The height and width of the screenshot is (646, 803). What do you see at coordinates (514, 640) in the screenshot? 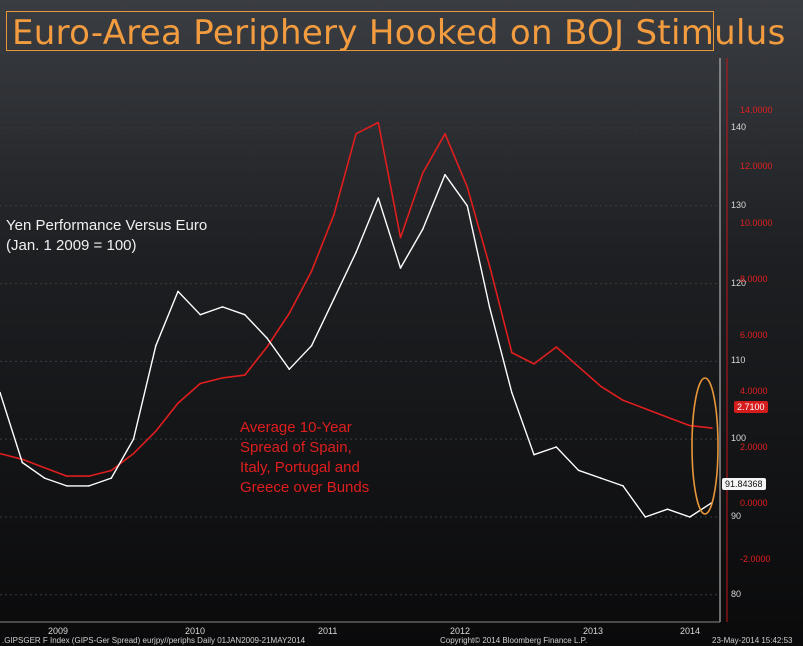
I see `footer-copyright: Copyright© 2014 Bloomberg Finance L.P.` at bounding box center [514, 640].